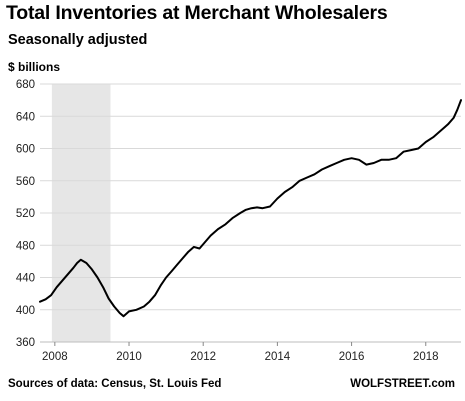 Image resolution: width=465 pixels, height=401 pixels. I want to click on y-tick-label: 480, so click(25, 246).